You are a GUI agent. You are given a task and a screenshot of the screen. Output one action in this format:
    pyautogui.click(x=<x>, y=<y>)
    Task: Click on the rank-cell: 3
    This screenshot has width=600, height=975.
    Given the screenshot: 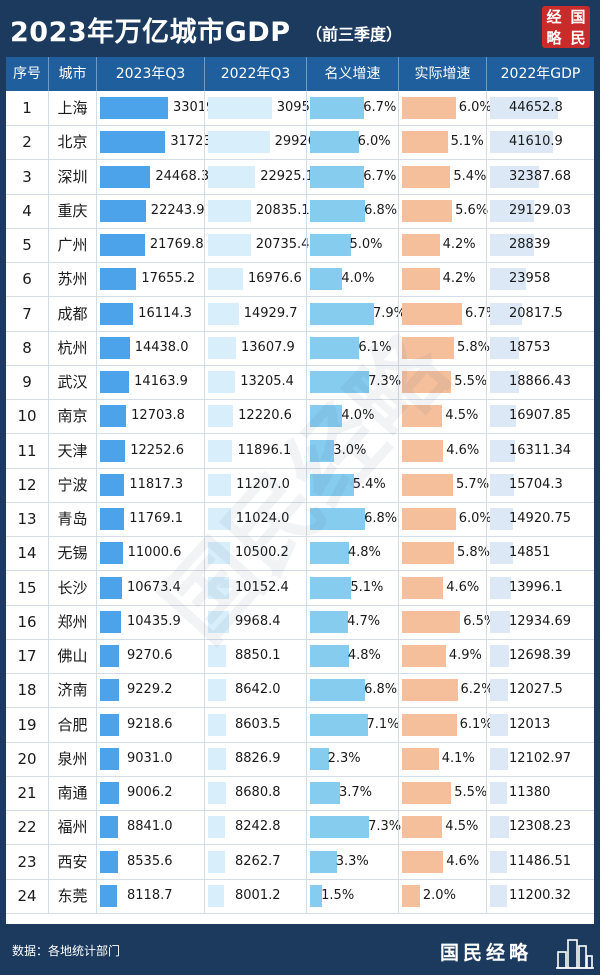 What is the action you would take?
    pyautogui.click(x=27, y=177)
    